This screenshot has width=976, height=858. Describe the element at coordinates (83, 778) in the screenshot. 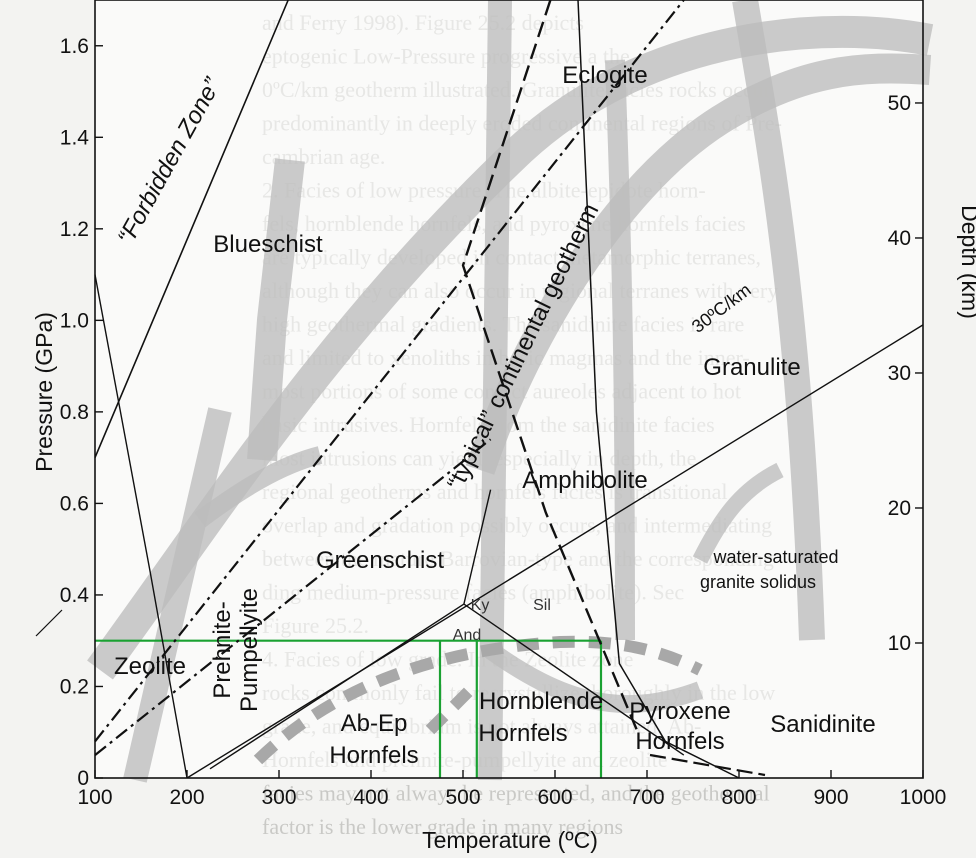

I see `y-tick-label: 0` at that location.